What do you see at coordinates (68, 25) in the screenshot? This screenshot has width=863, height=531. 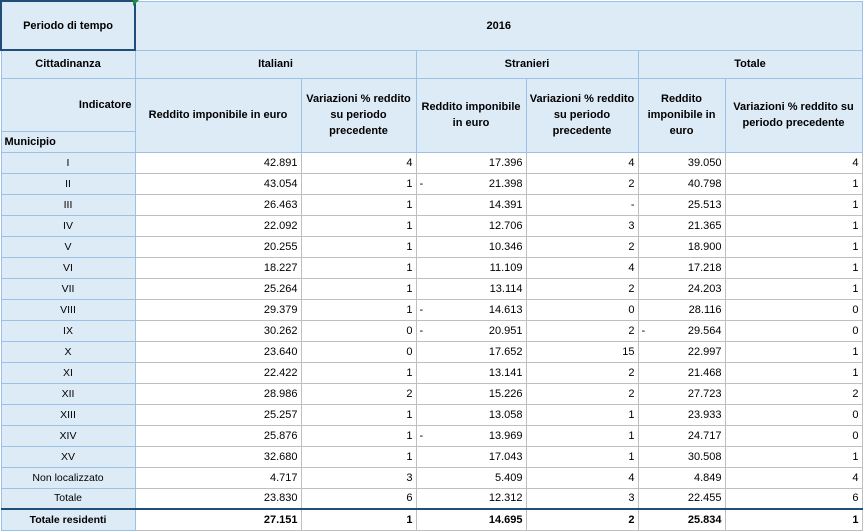 I see `period-label-cell: Periodo di tempo` at bounding box center [68, 25].